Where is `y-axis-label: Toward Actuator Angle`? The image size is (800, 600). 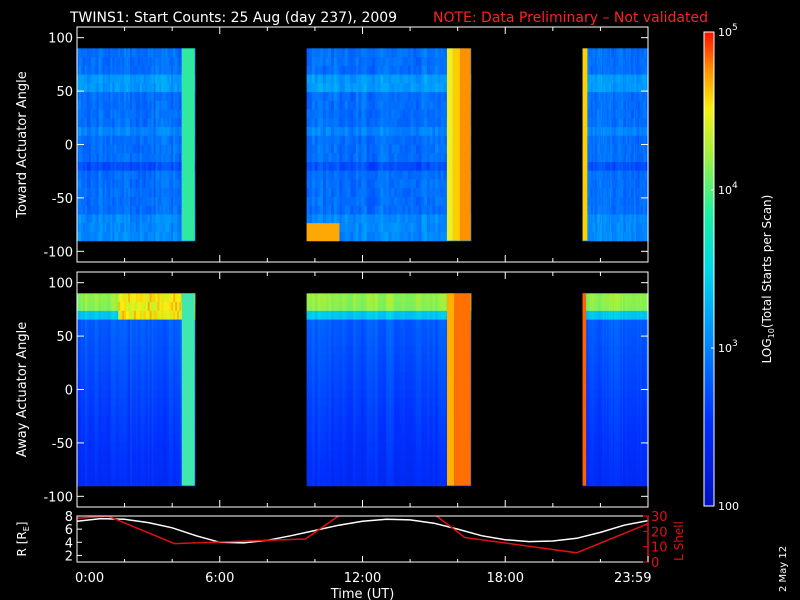 y-axis-label: Toward Actuator Angle is located at coordinates (22, 144).